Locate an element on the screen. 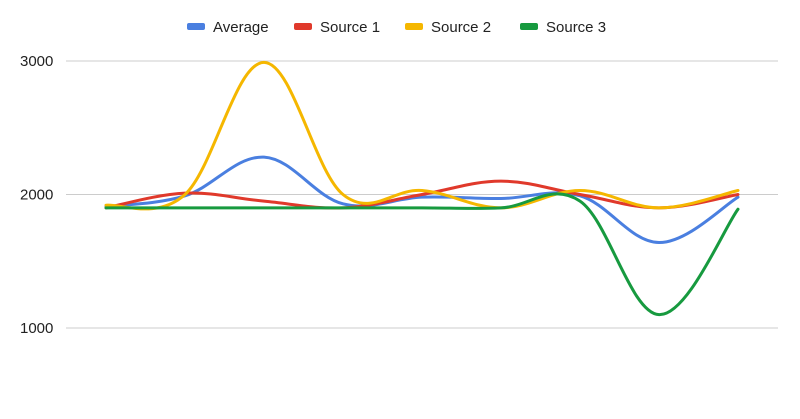 The width and height of the screenshot is (800, 419). legend-label: Source 3 is located at coordinates (576, 27).